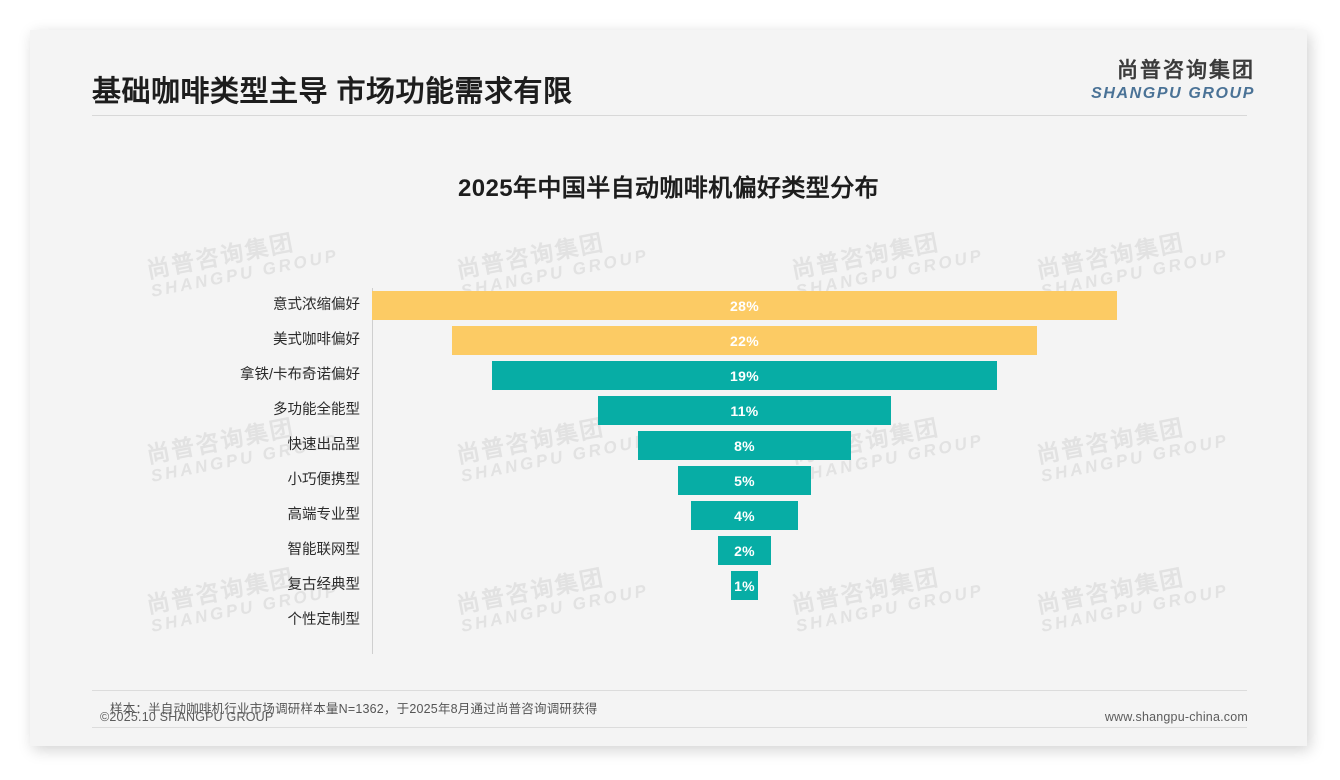  Describe the element at coordinates (332, 92) in the screenshot. I see `page-title: 基础咖啡类型主导 市场功能需求有限` at that location.